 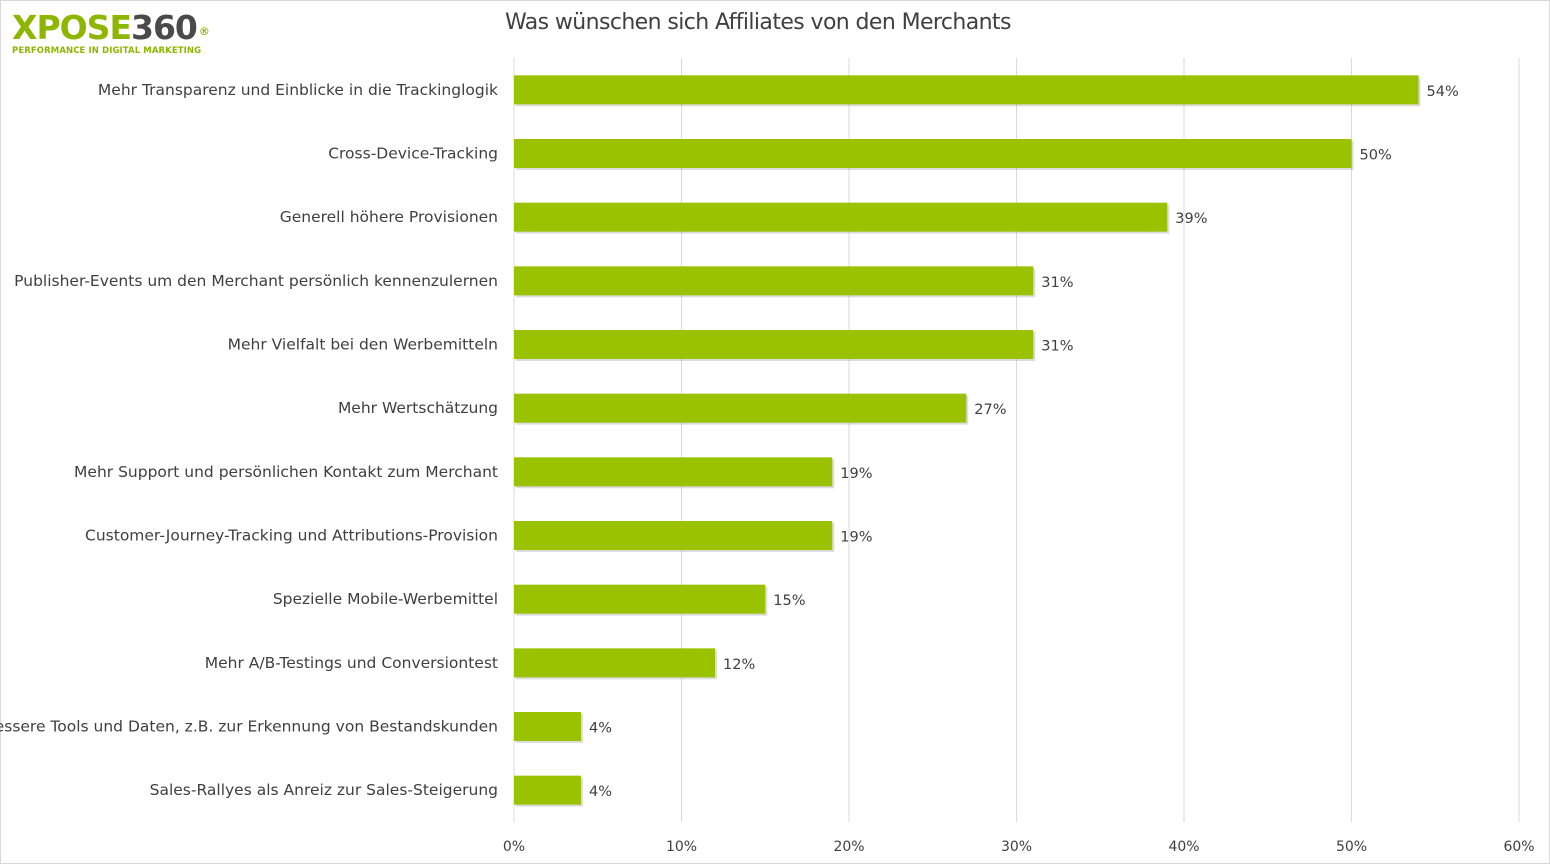 What do you see at coordinates (1016, 847) in the screenshot?
I see `x-tick-label: 30%` at bounding box center [1016, 847].